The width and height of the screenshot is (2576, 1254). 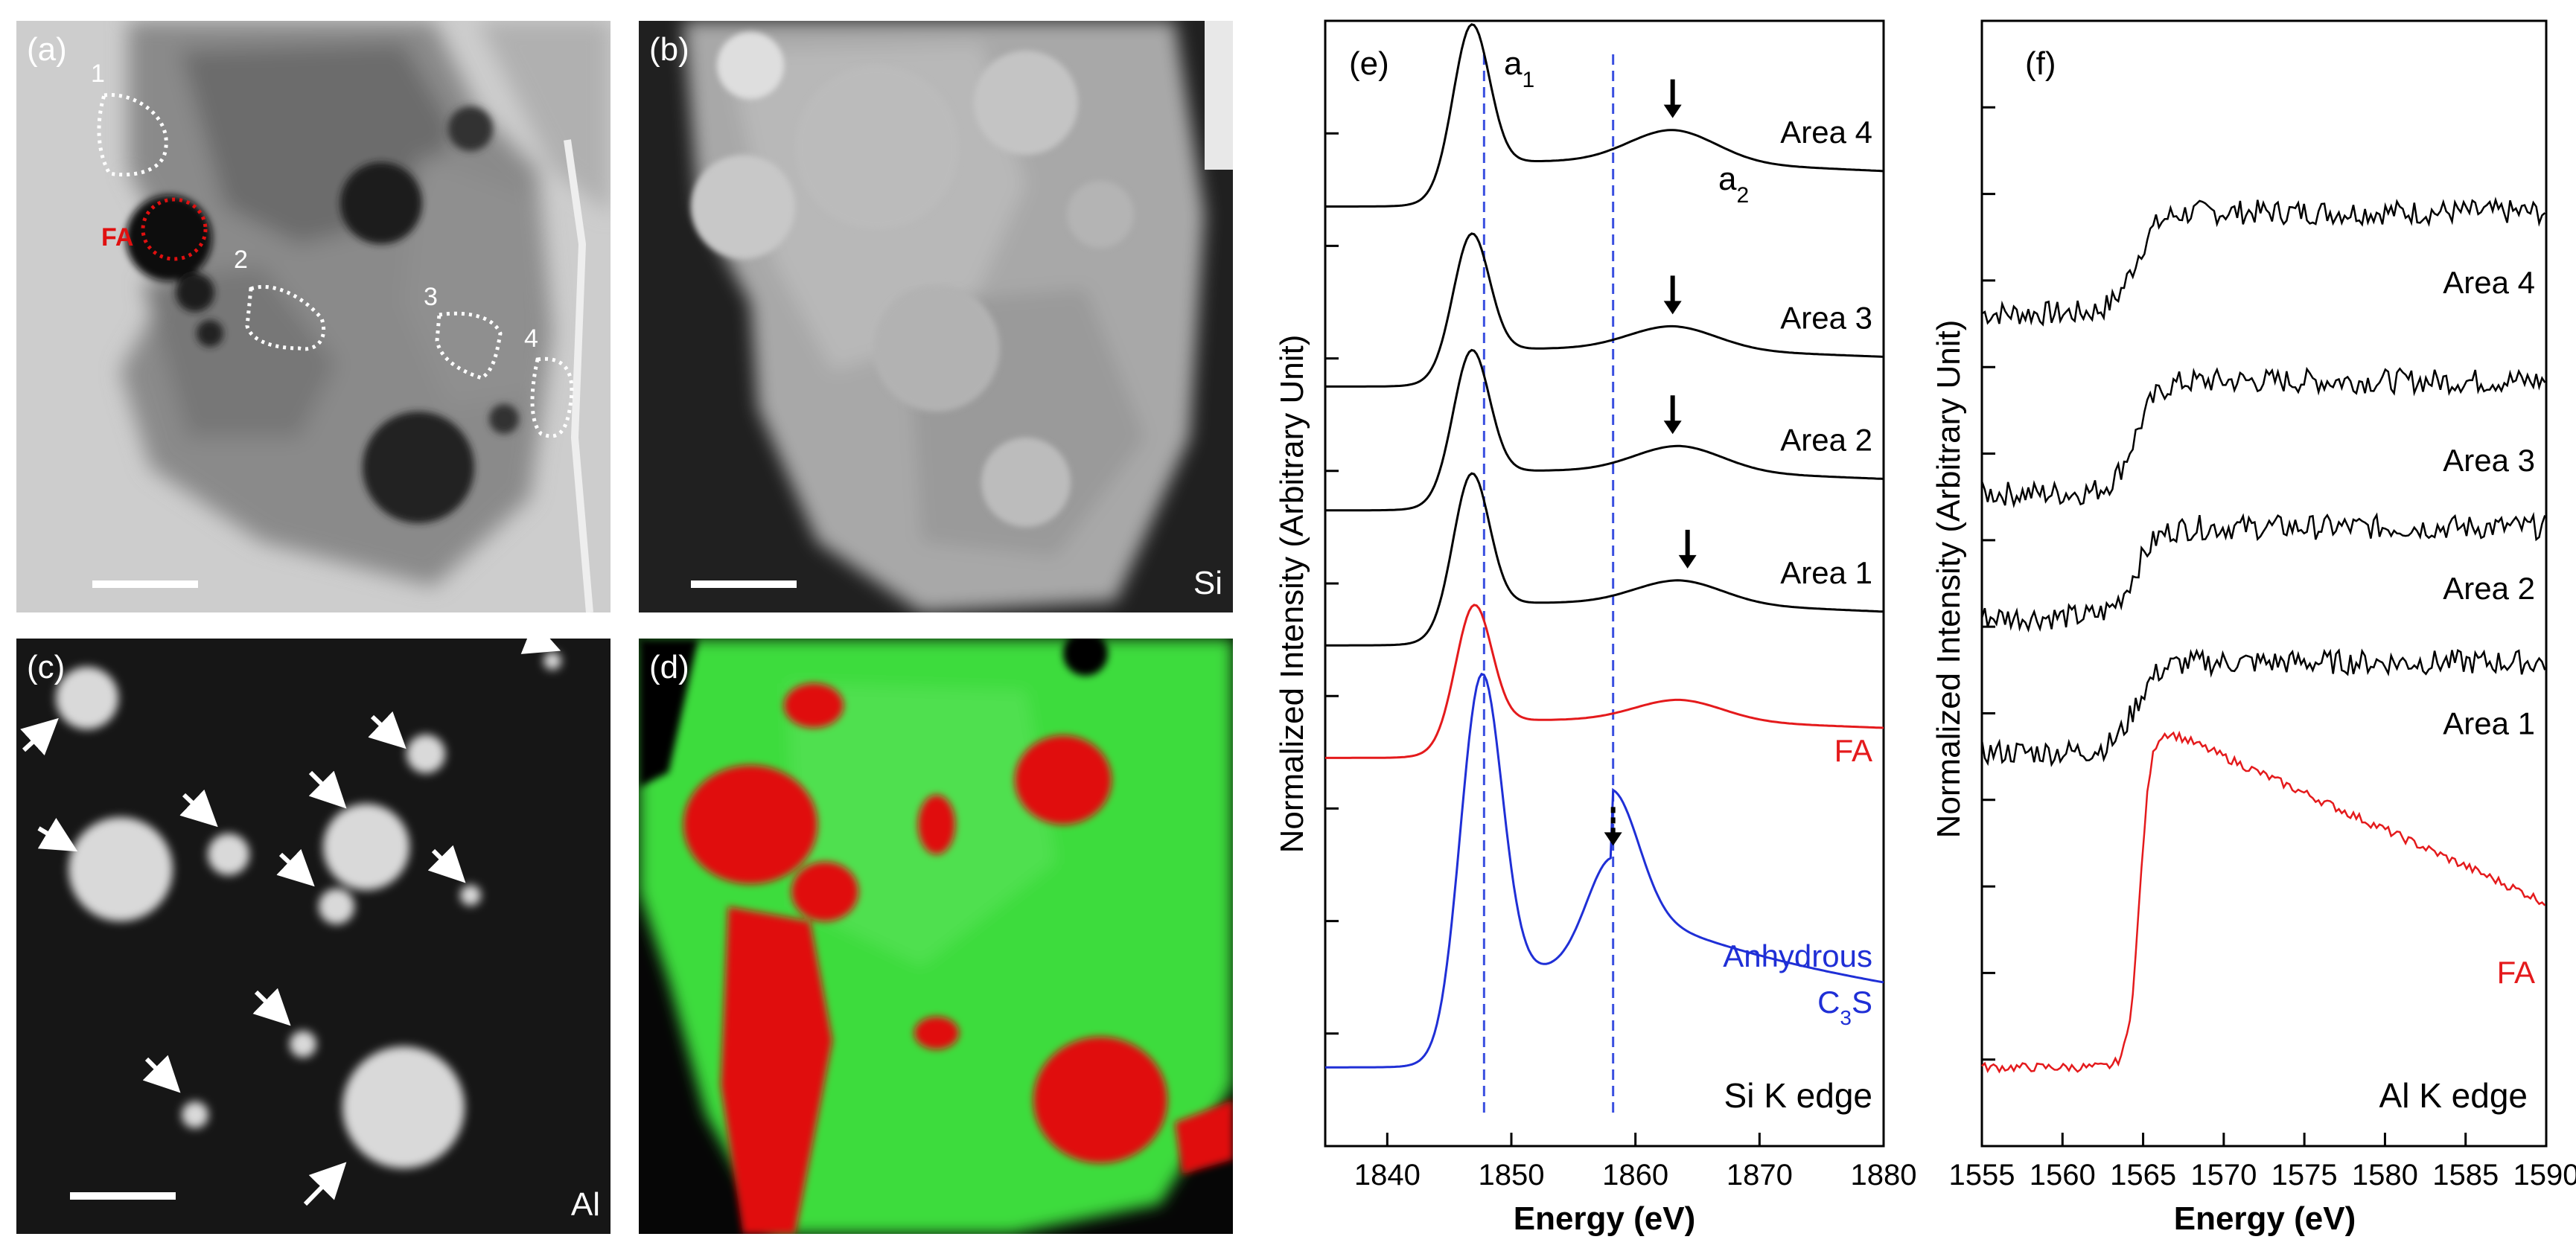 I want to click on panel-b: (b) Si, so click(x=936, y=316).